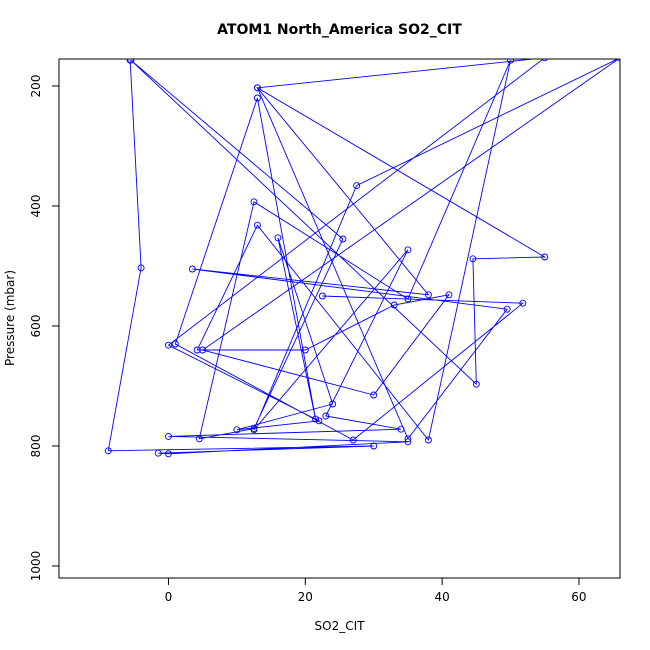 Image resolution: width=650 pixels, height=650 pixels. I want to click on x-tick-label: 0, so click(169, 597).